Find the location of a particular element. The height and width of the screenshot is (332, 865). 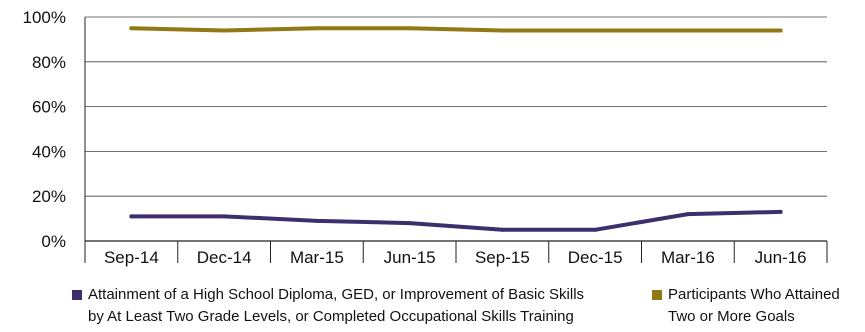

x-tick-label: Mar-16 is located at coordinates (688, 257).